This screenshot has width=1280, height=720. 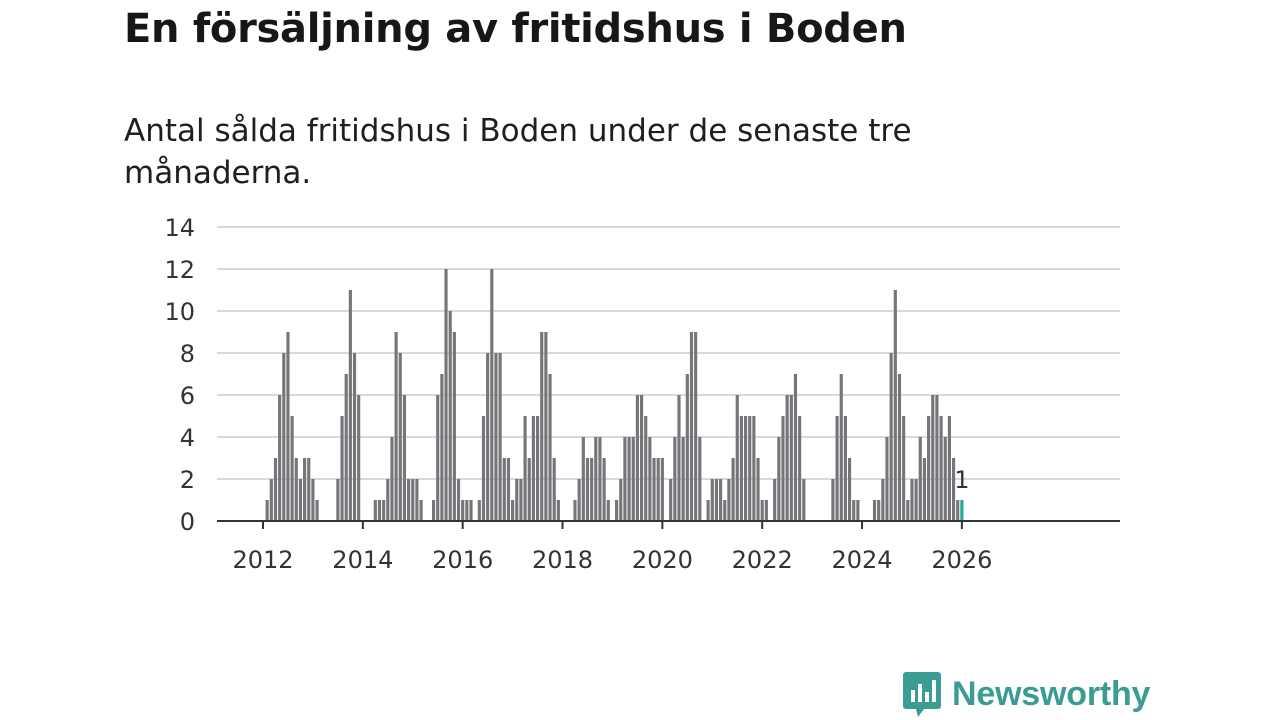 I want to click on newsworthy-logo-icon, so click(x=922, y=694).